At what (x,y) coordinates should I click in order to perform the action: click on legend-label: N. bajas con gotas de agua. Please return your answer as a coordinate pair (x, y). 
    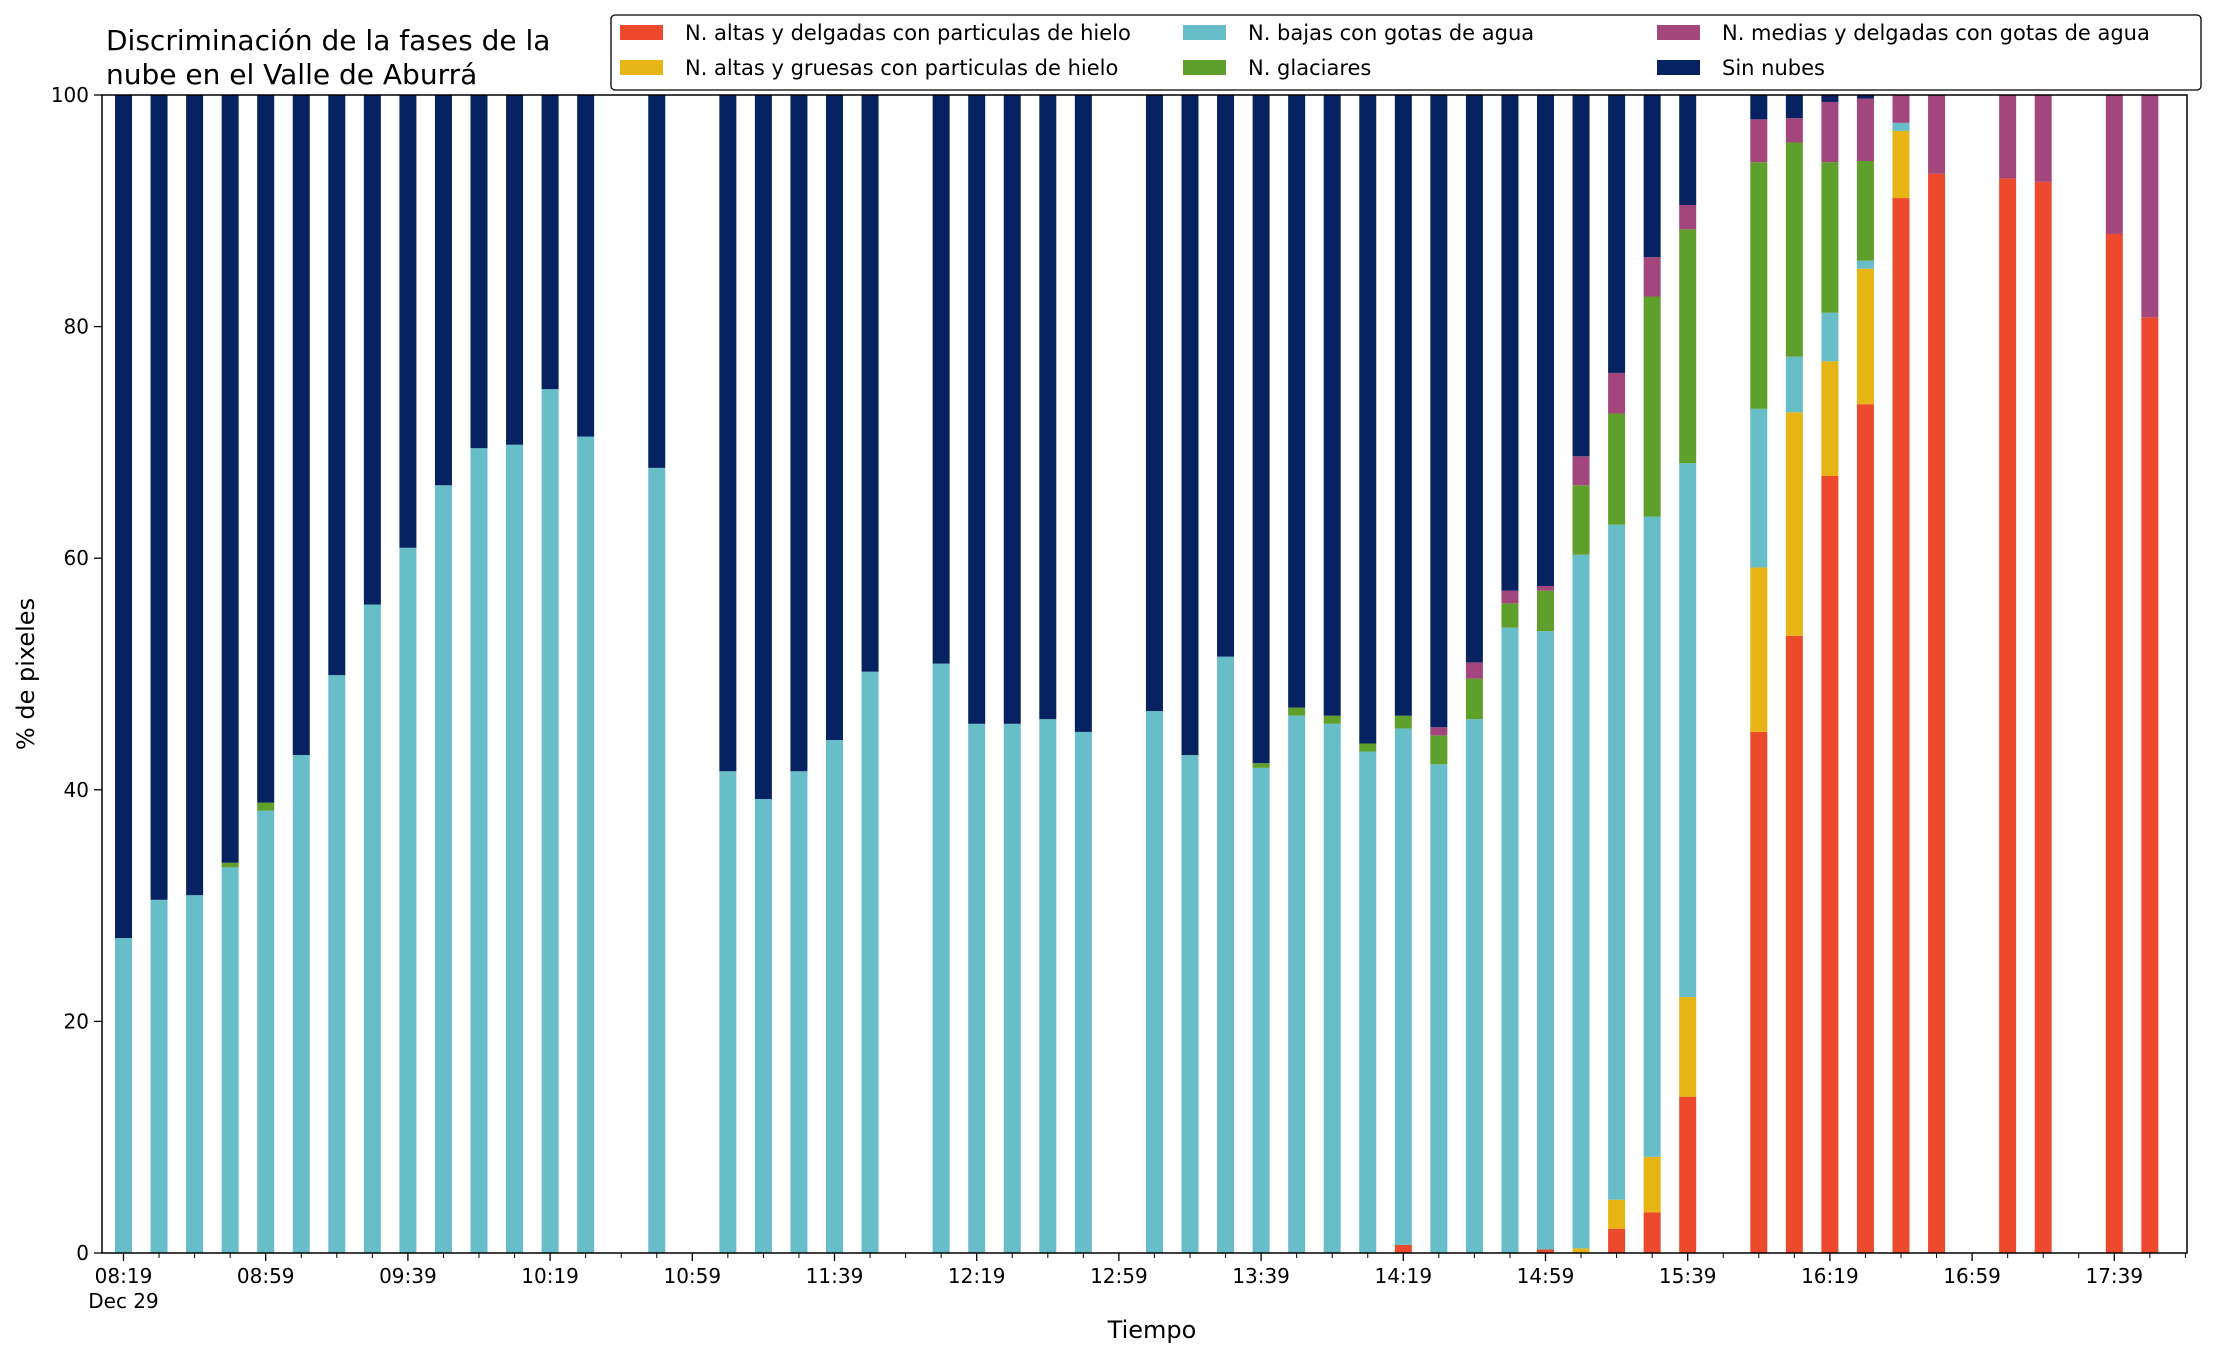
    Looking at the image, I should click on (1391, 33).